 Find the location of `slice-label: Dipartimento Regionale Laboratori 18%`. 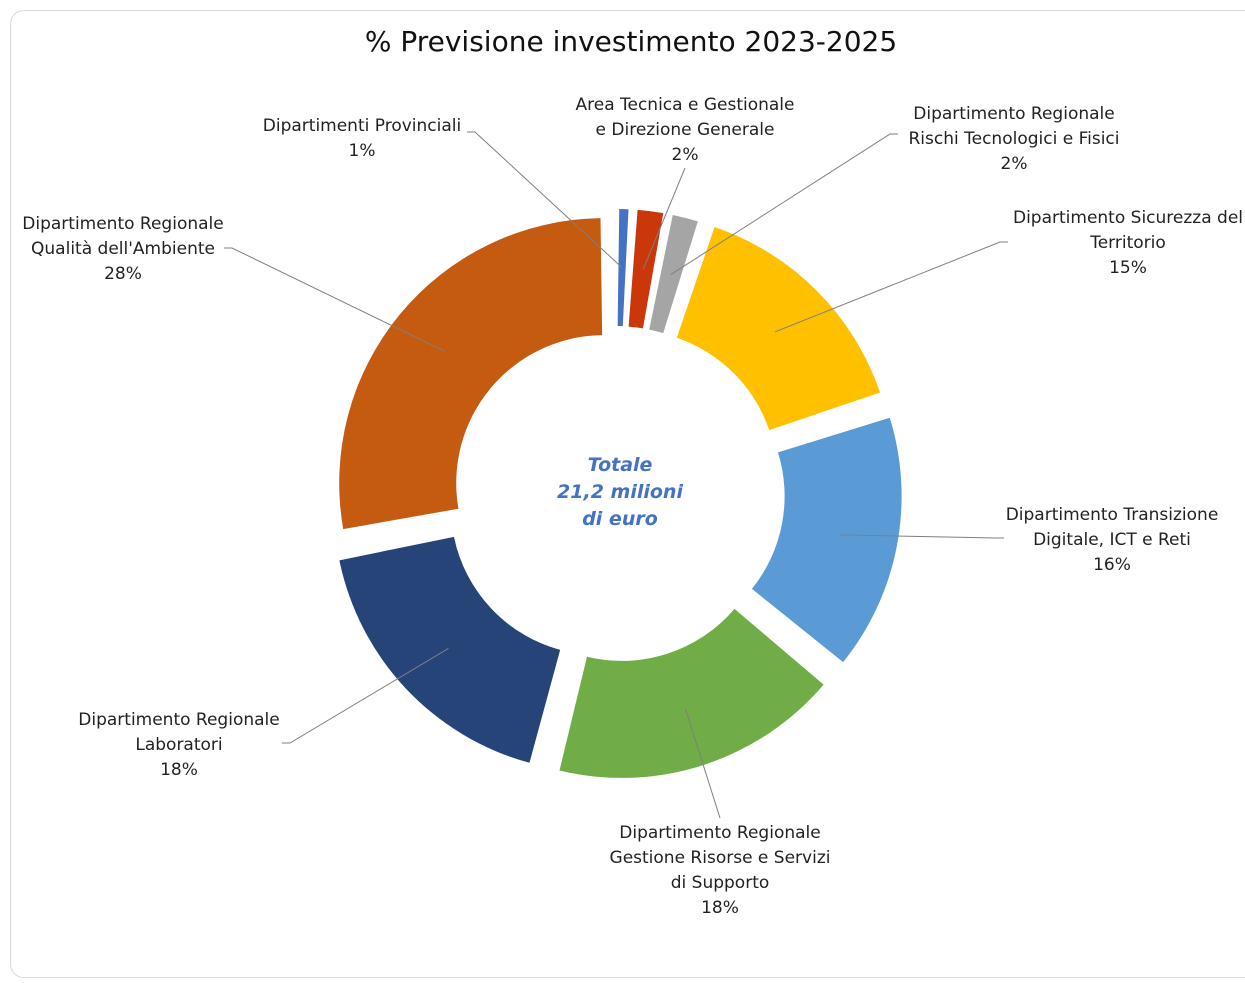

slice-label: Dipartimento Regionale Laboratori 18% is located at coordinates (178, 745).